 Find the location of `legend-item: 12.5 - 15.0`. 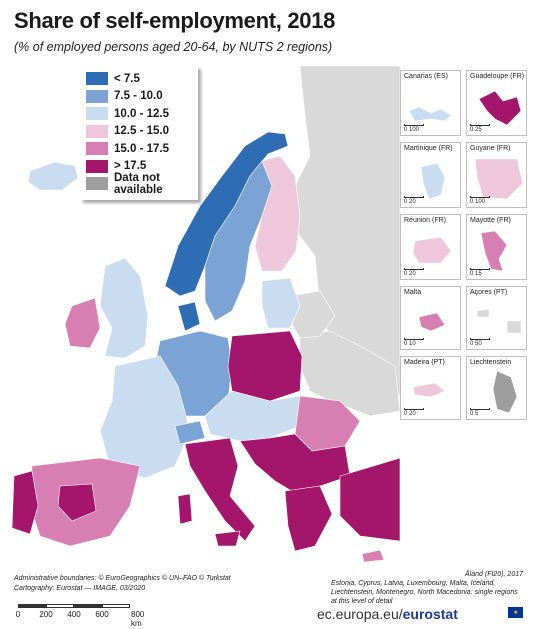

legend-item: 12.5 - 15.0 is located at coordinates (139, 132).